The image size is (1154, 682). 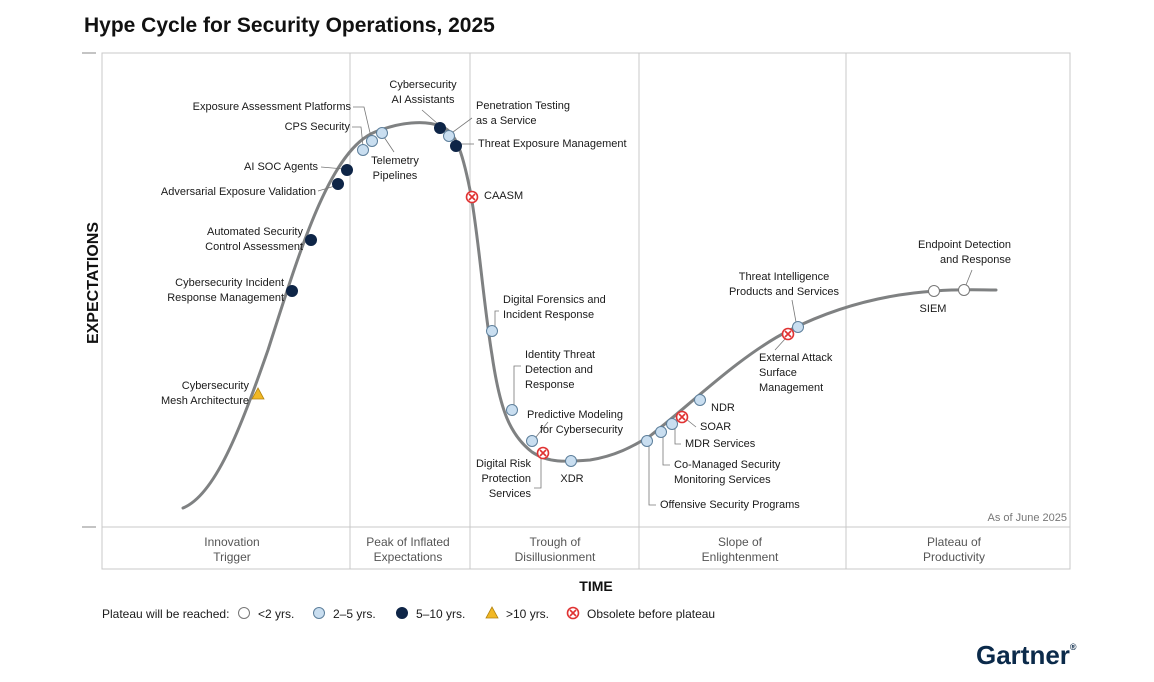 What do you see at coordinates (232, 557) in the screenshot?
I see `phase-label-1-line-2: Trigger` at bounding box center [232, 557].